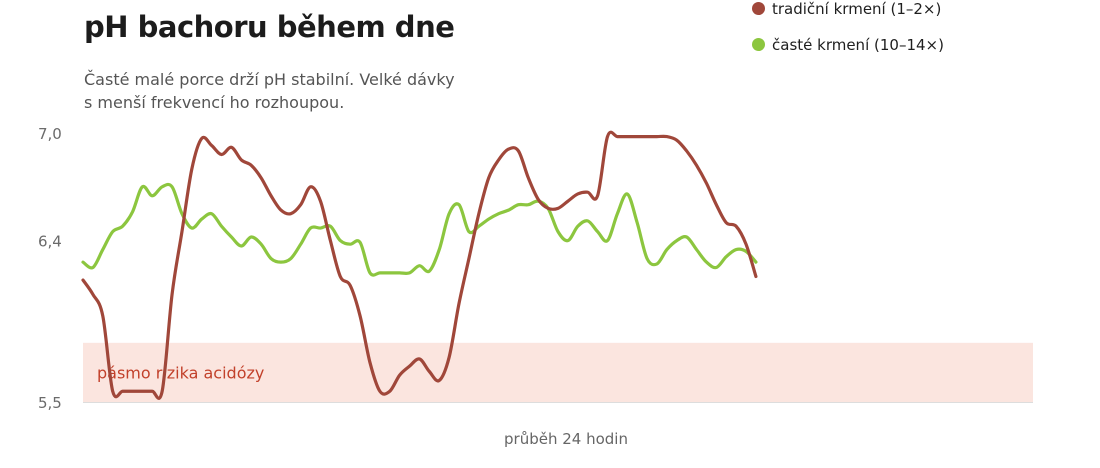  What do you see at coordinates (758, 8) in the screenshot?
I see `legend-swatch-traditional` at bounding box center [758, 8].